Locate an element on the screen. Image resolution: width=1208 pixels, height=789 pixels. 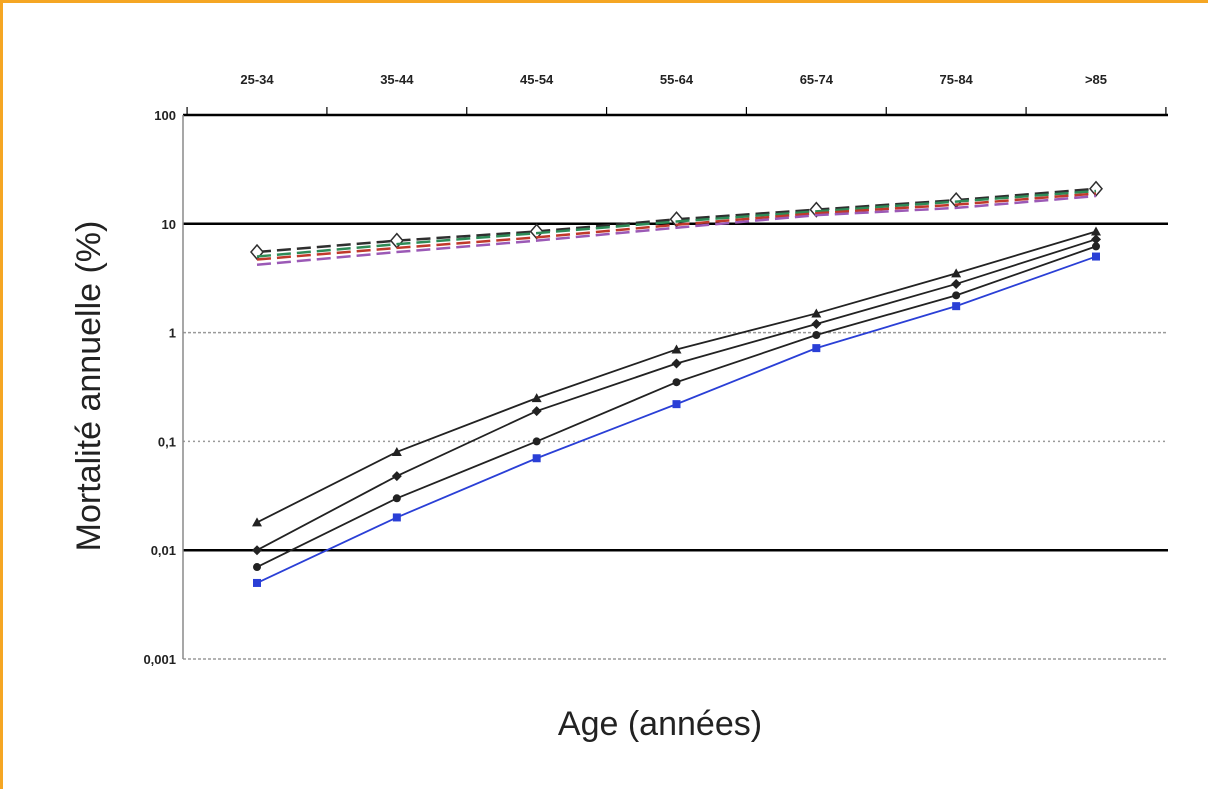
y-tick-label: 1 is located at coordinates (172, 333).